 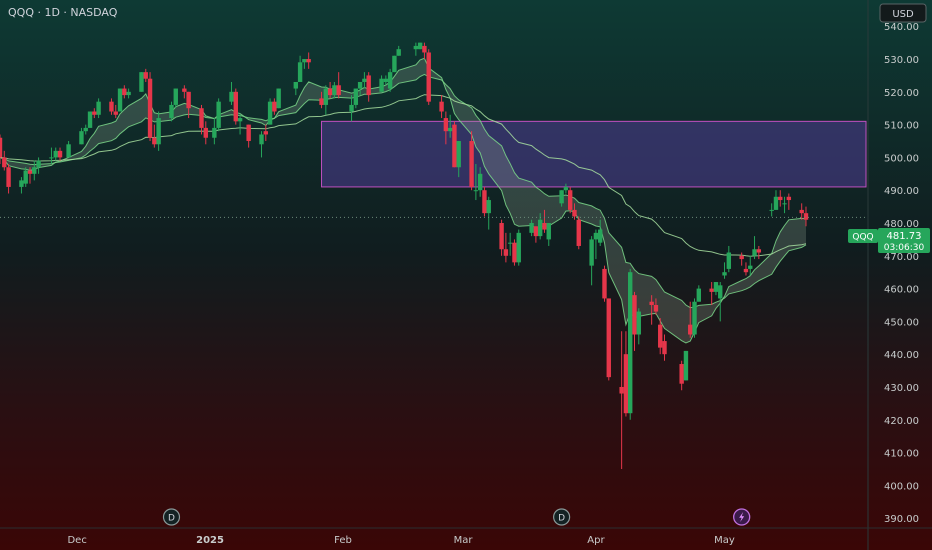 What do you see at coordinates (594, 154) in the screenshot?
I see `supply-zone` at bounding box center [594, 154].